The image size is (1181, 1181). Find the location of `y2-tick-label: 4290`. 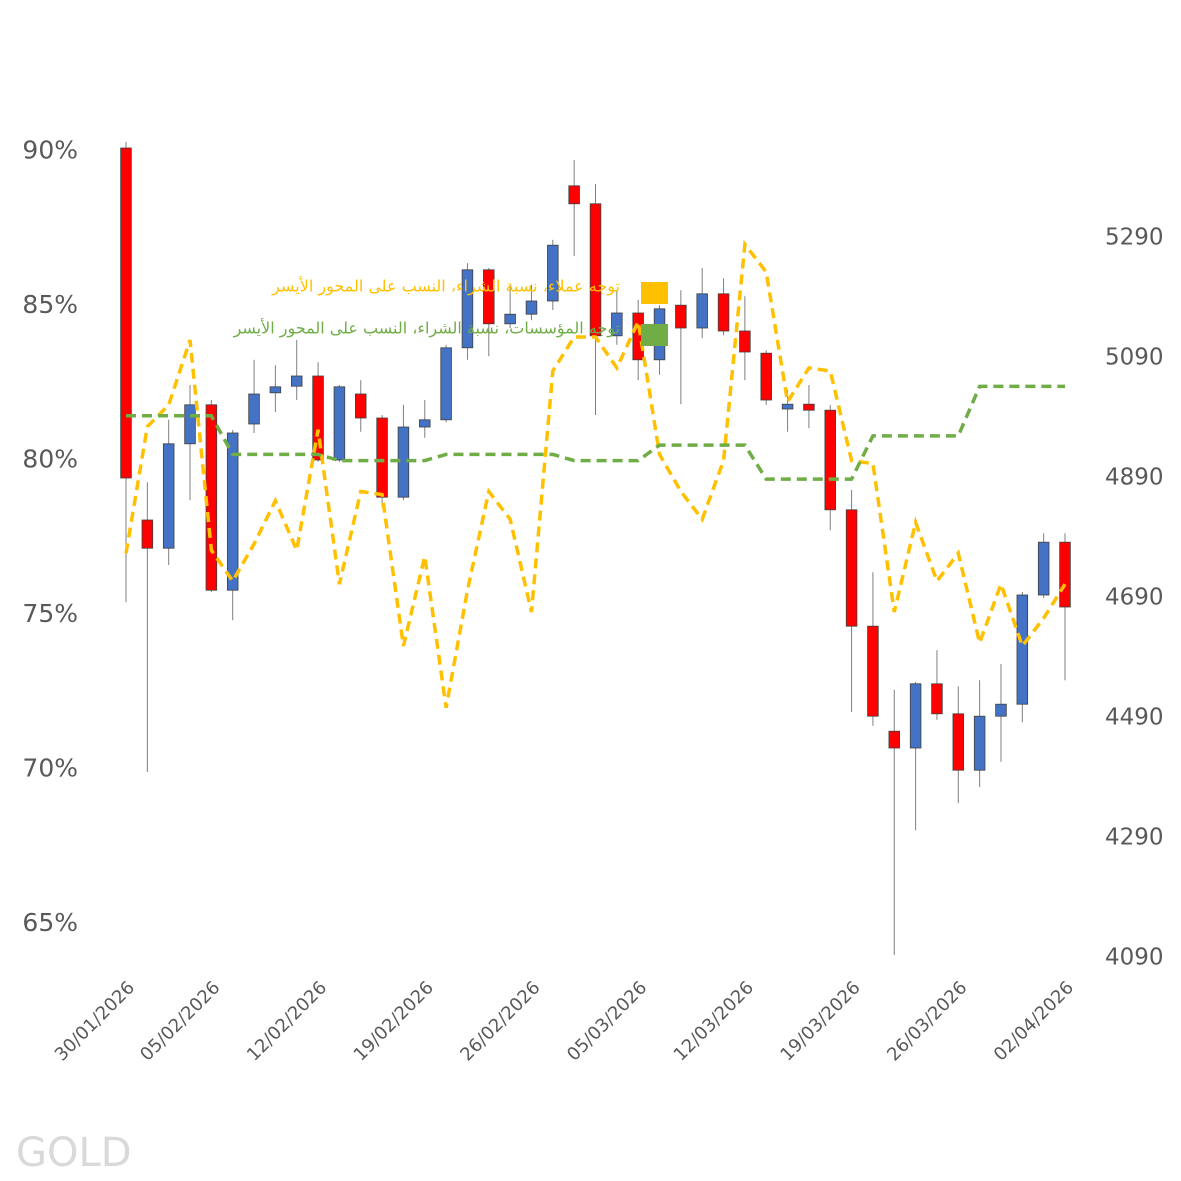

y2-tick-label: 4290 is located at coordinates (1134, 838).